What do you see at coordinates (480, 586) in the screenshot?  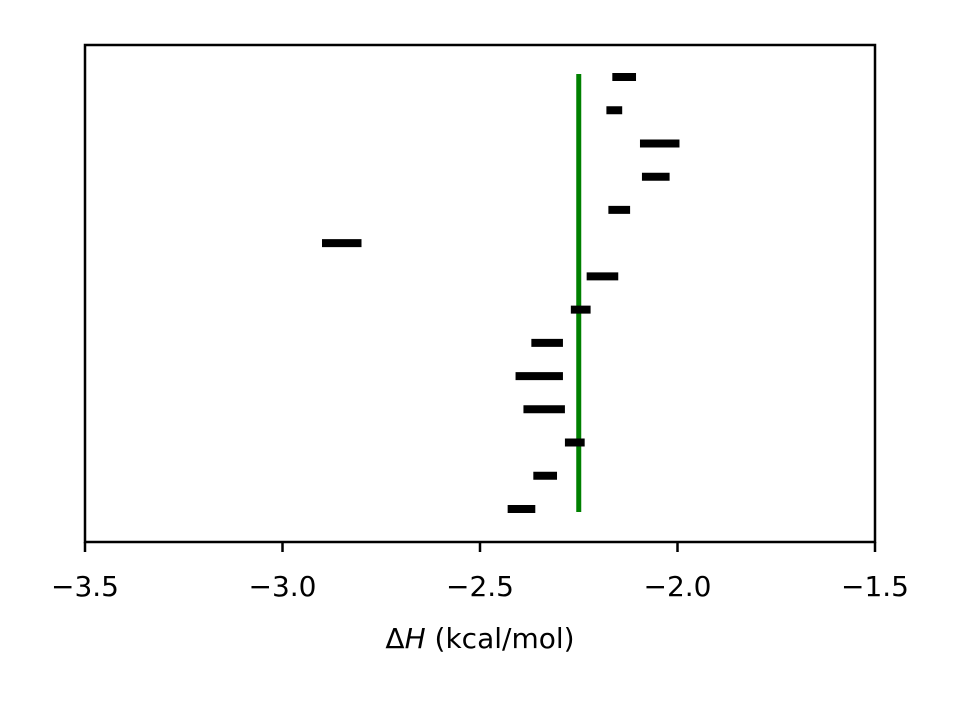 I see `x-tick-label: −2.5` at bounding box center [480, 586].